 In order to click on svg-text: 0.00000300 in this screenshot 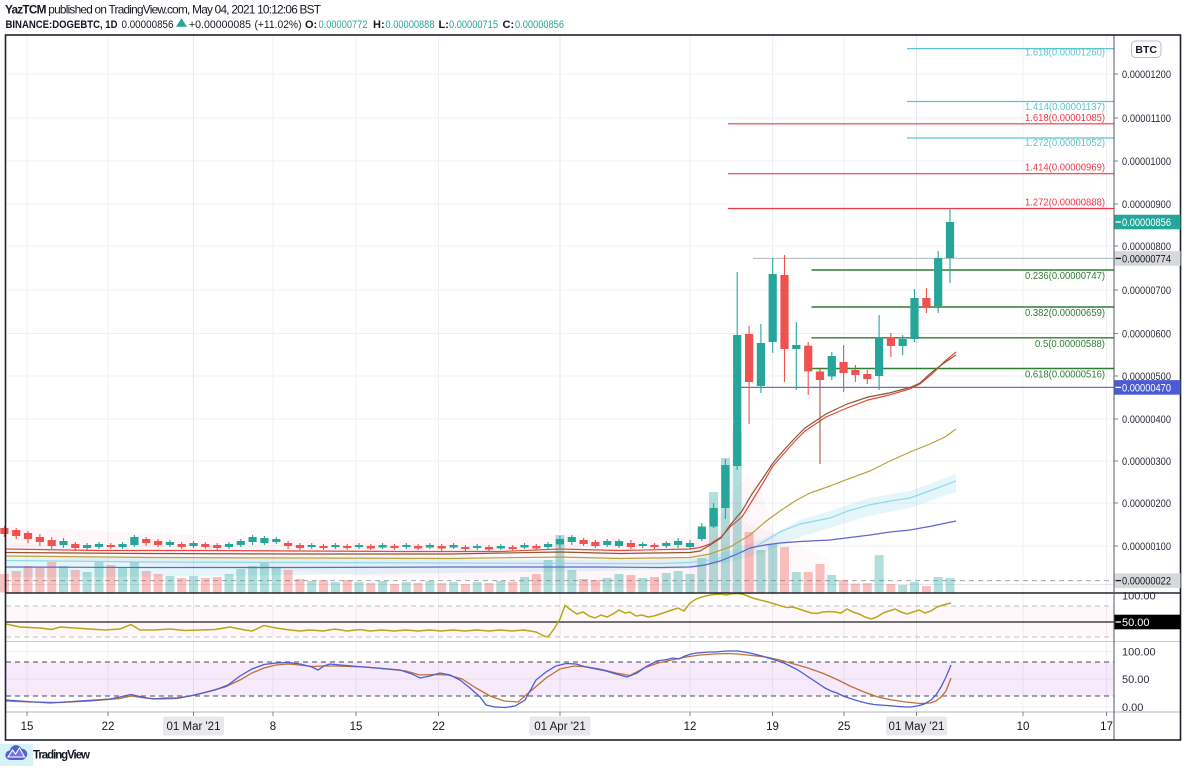, I will do `click(1146, 462)`.